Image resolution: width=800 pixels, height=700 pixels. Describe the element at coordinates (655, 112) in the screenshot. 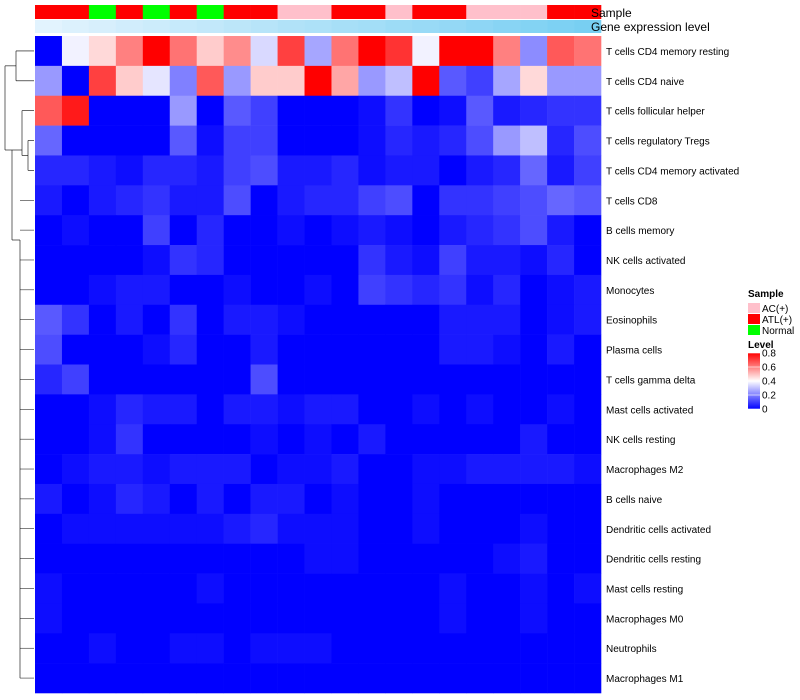

I see `row-label: T cells follicular helper` at that location.